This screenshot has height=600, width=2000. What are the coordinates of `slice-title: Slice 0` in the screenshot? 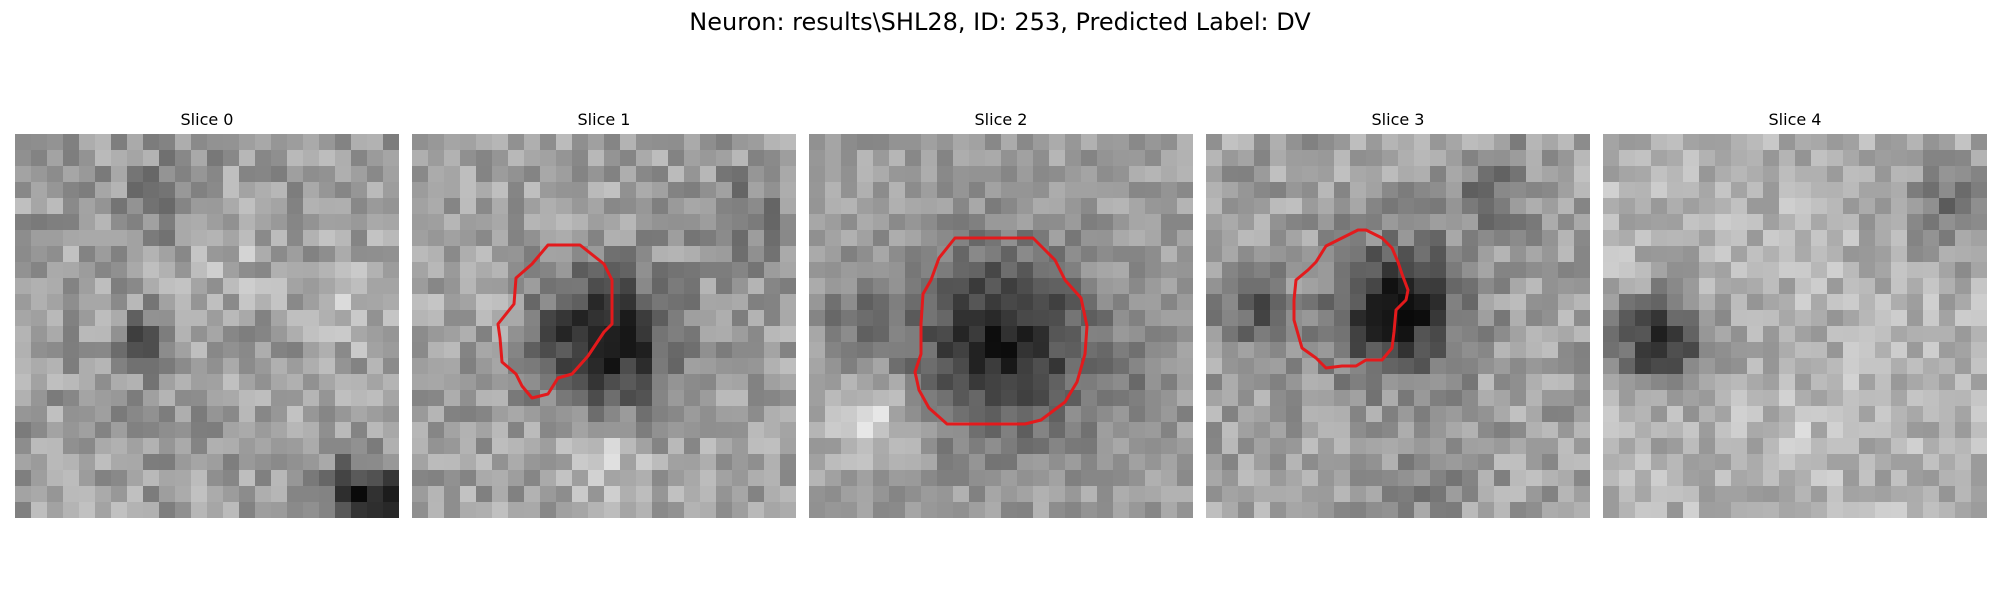 It's located at (207, 119).